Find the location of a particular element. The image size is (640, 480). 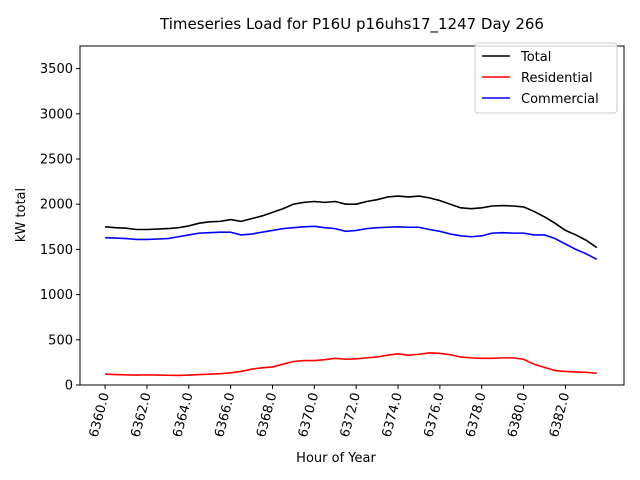

legend: Total Residential Commercial is located at coordinates (546, 78).